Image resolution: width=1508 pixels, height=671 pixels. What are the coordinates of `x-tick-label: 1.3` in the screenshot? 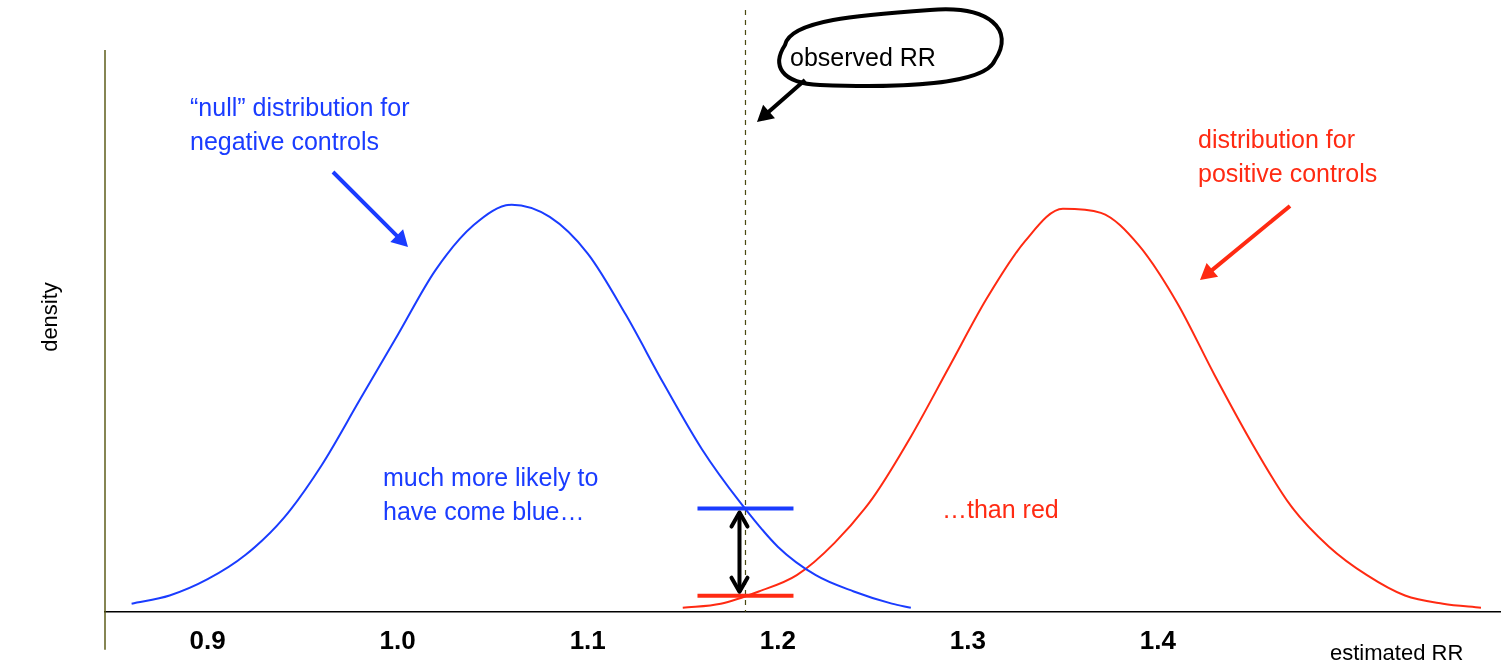 It's located at (967, 639).